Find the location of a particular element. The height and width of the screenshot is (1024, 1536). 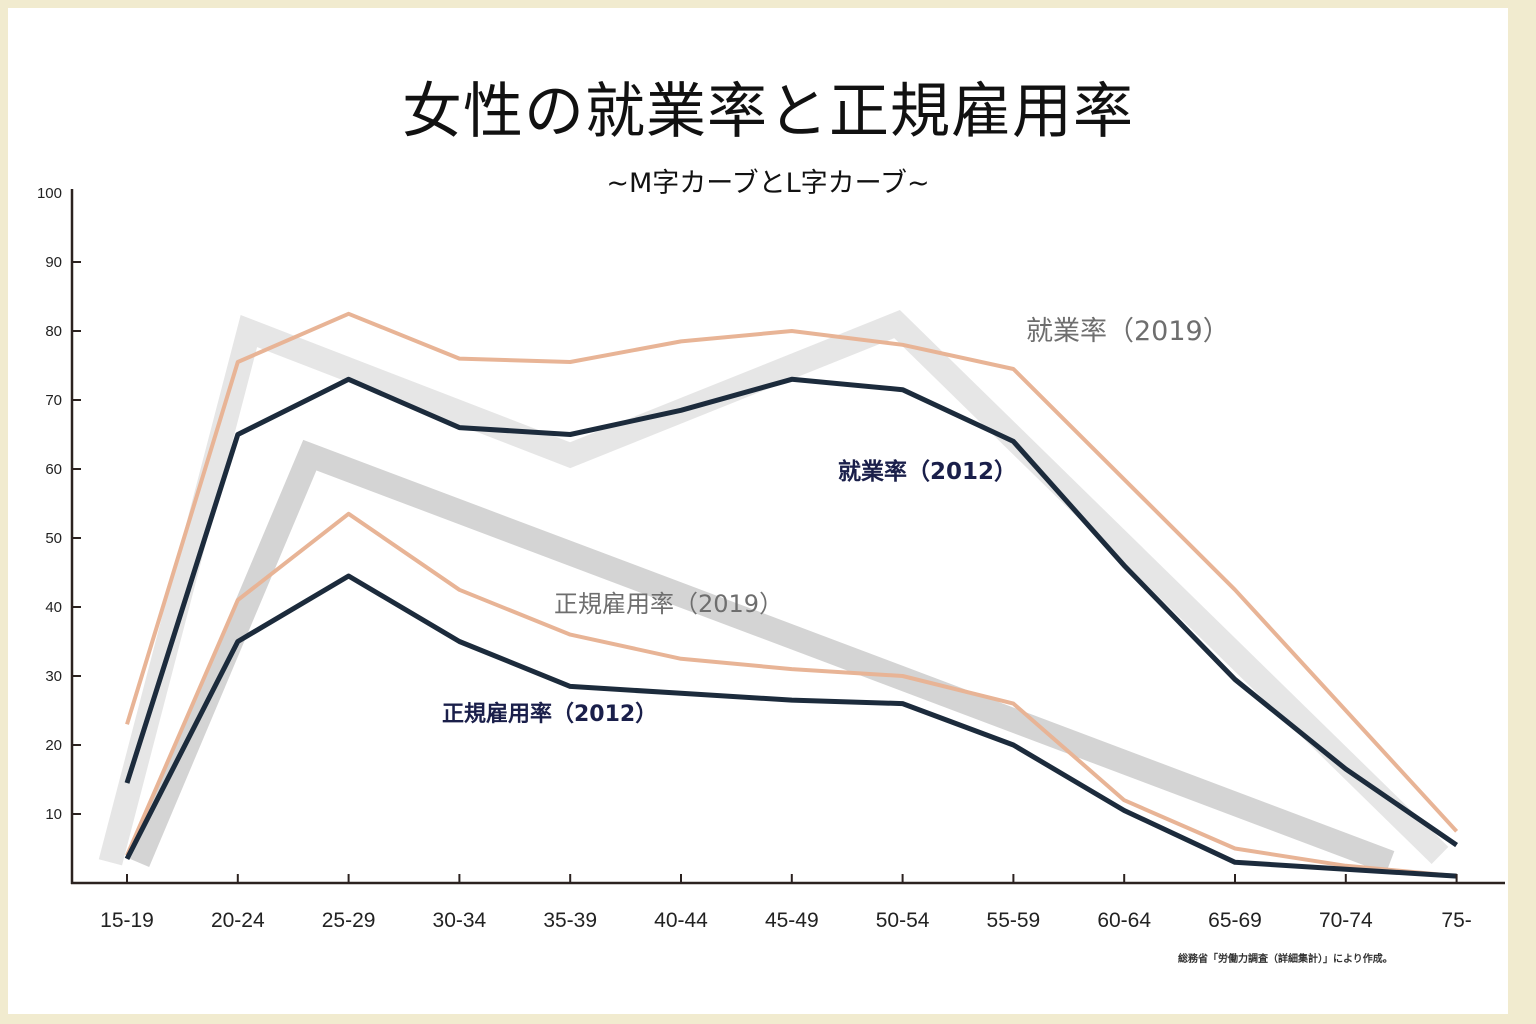

y-tick-label: 90 is located at coordinates (53, 262).